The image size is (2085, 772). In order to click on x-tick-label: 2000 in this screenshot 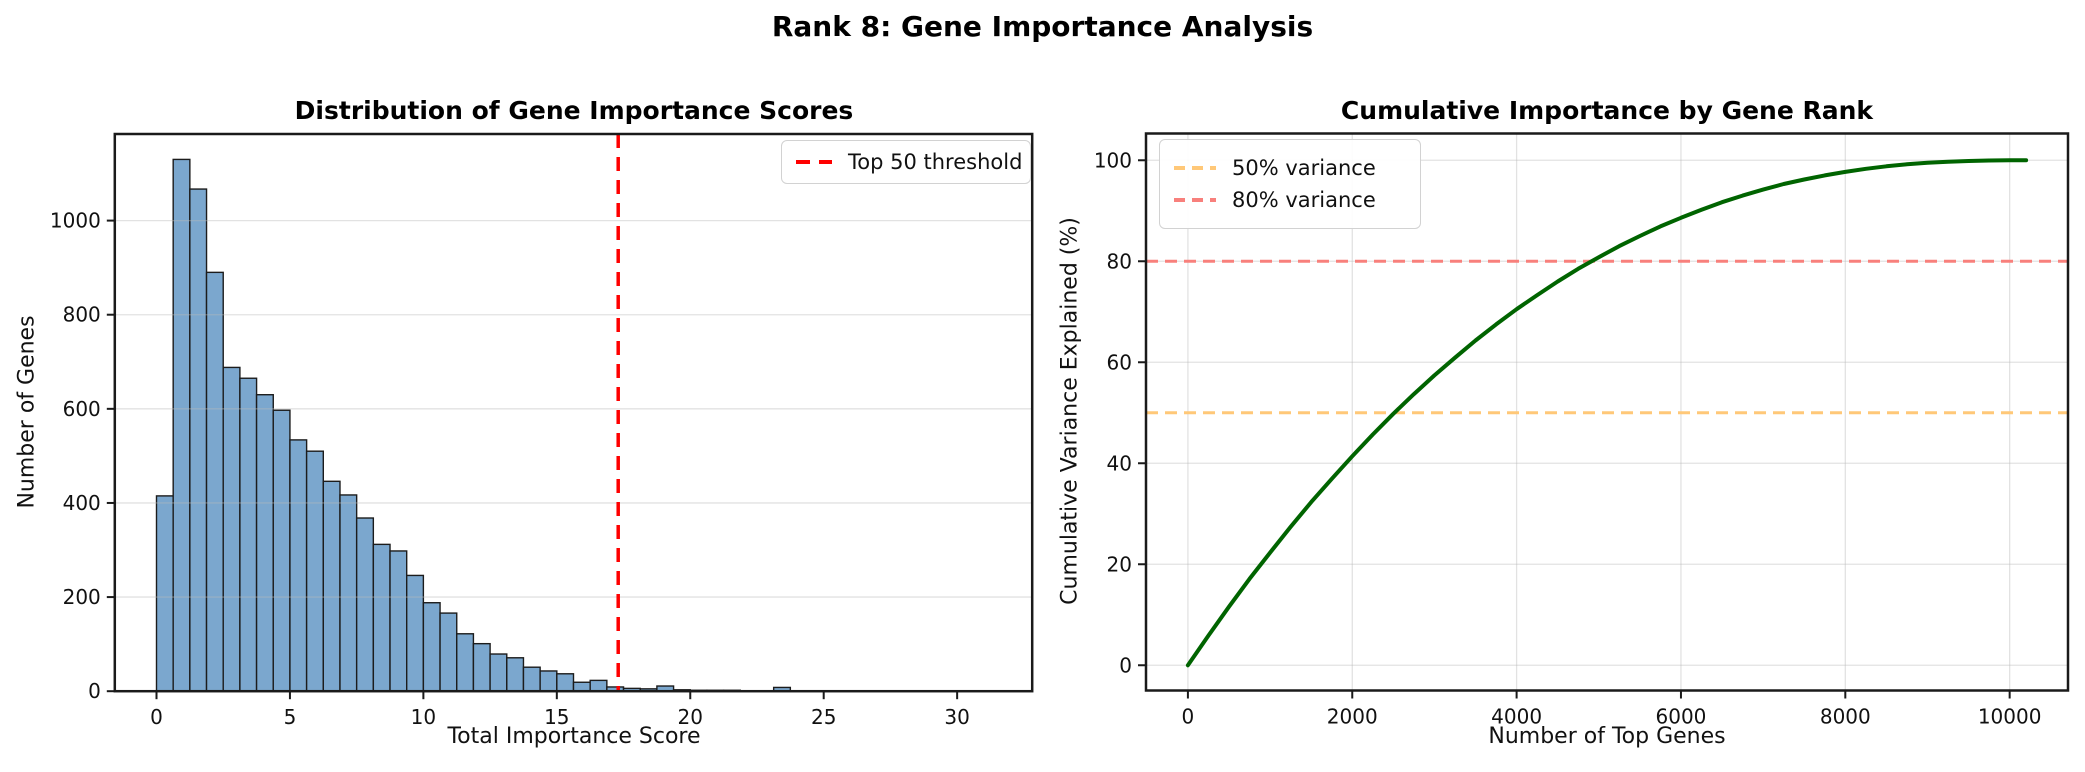, I will do `click(1352, 717)`.